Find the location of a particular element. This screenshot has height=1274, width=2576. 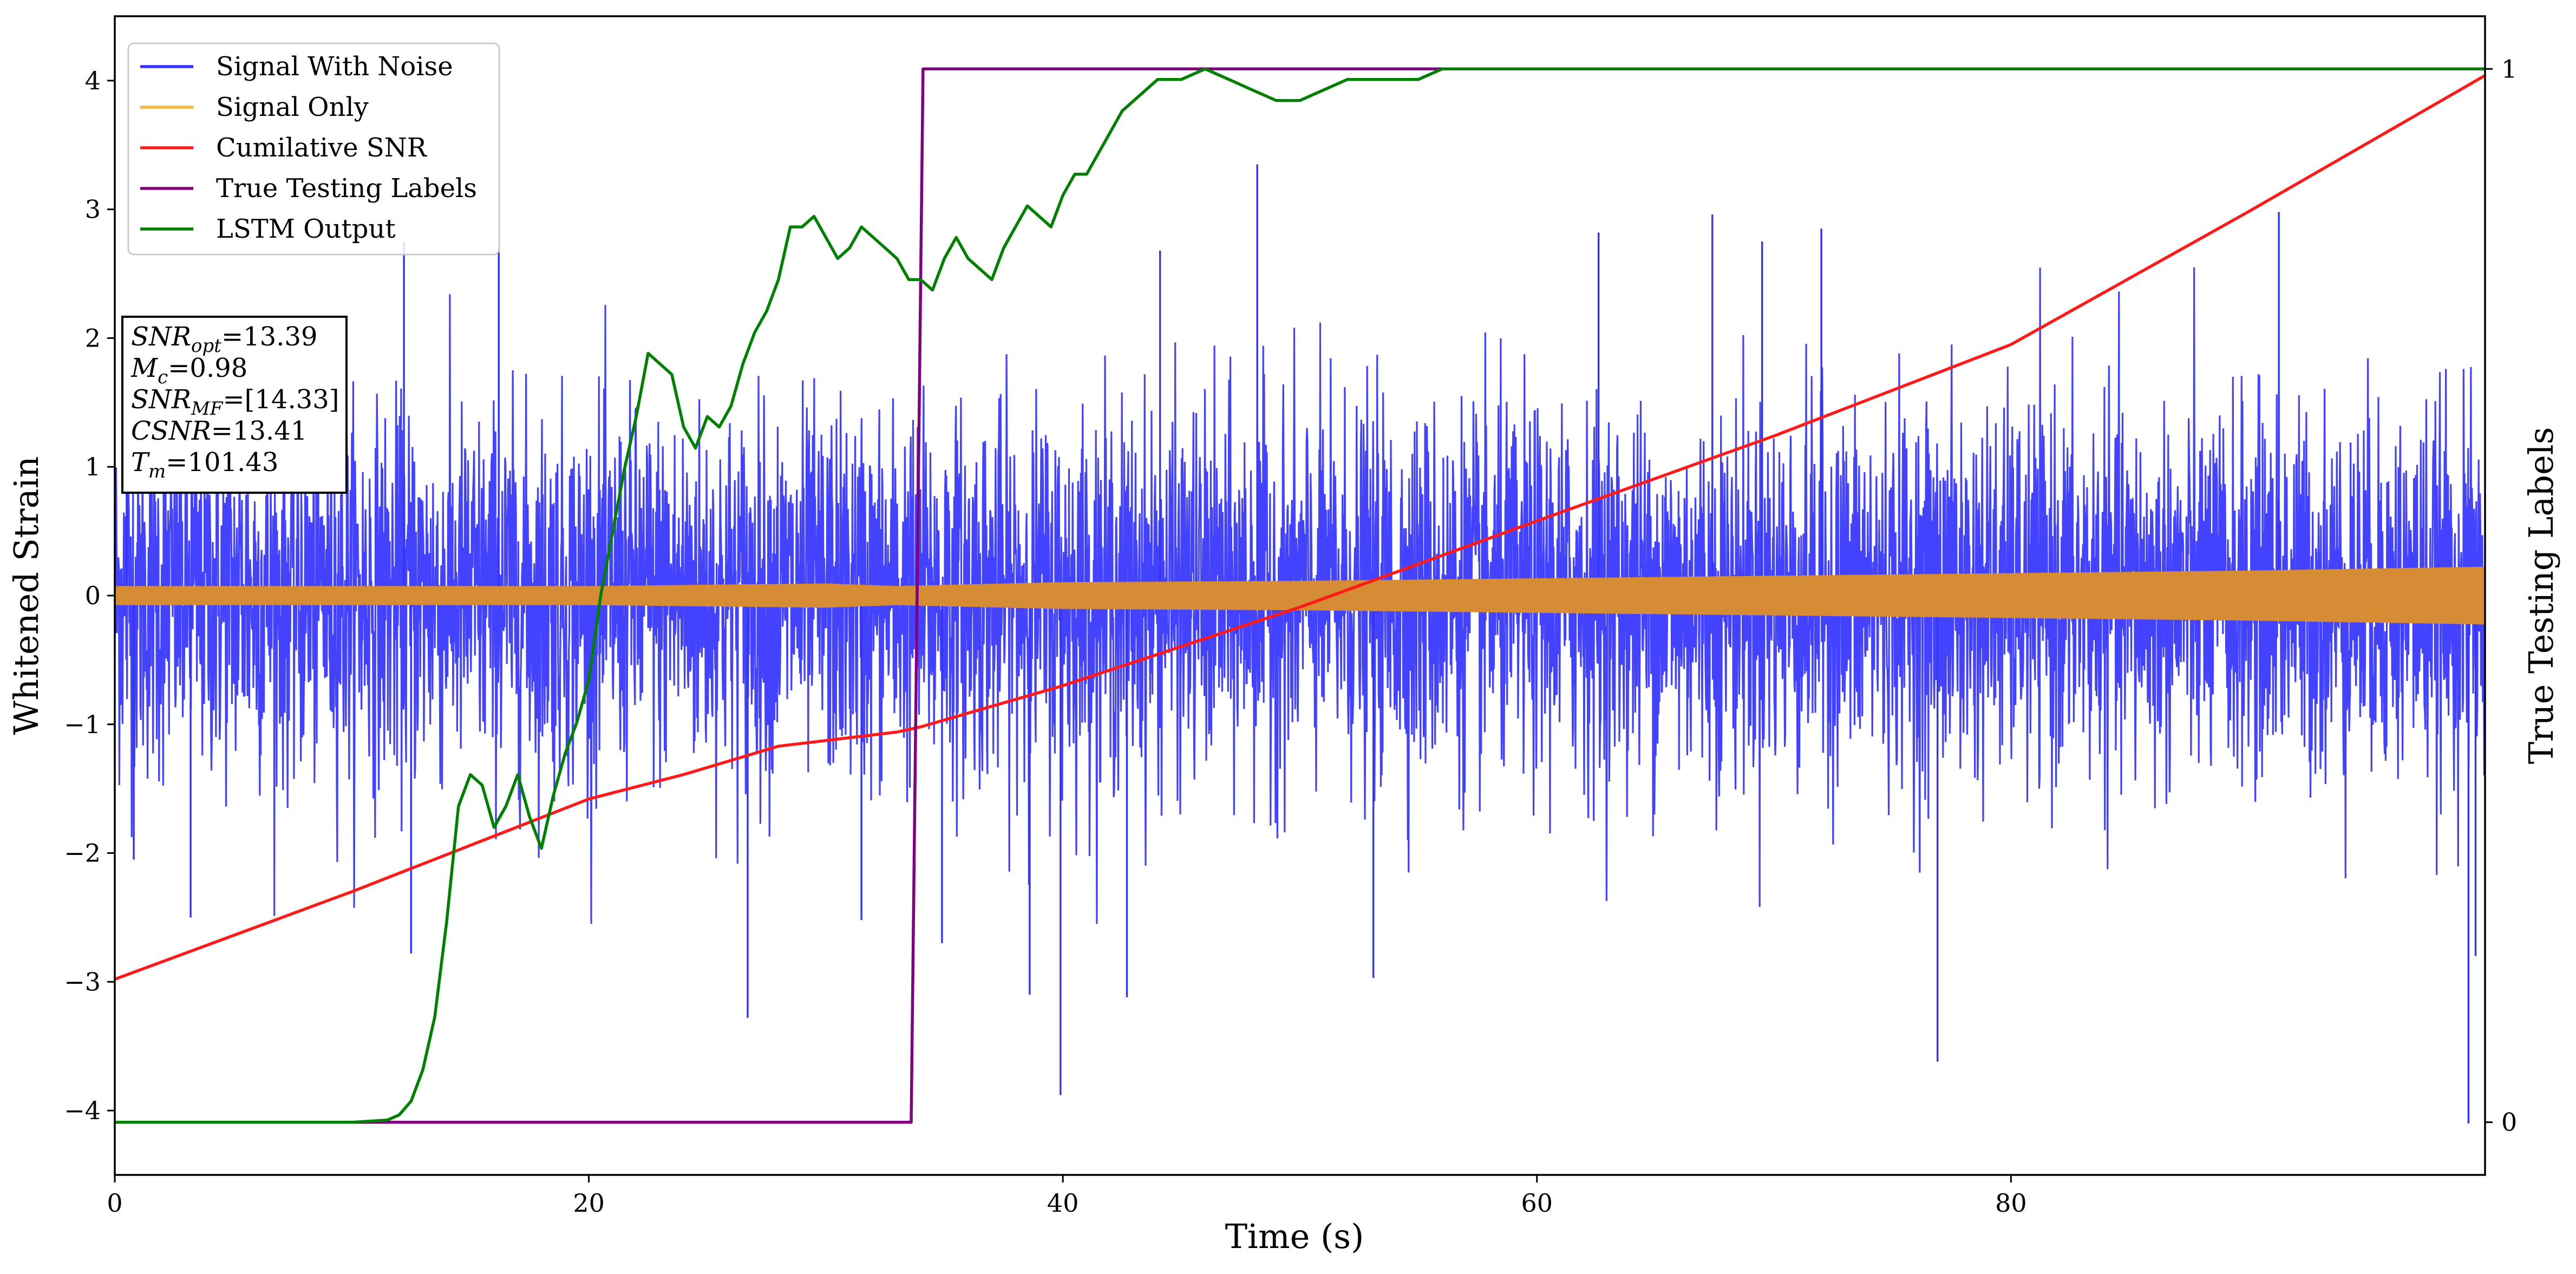

legend-label: LSTM Output is located at coordinates (306, 229).